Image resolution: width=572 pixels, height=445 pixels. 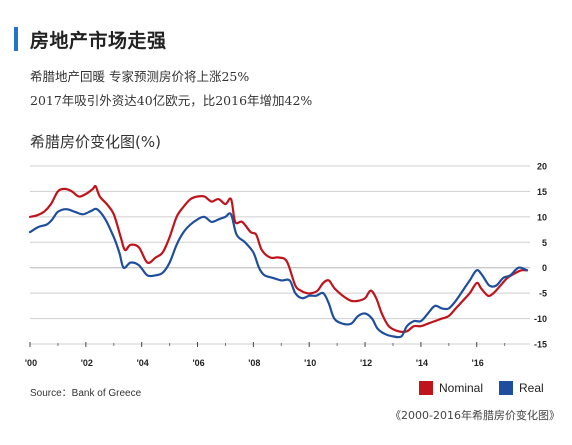 What do you see at coordinates (531, 388) in the screenshot?
I see `legend-label-real: Real` at bounding box center [531, 388].